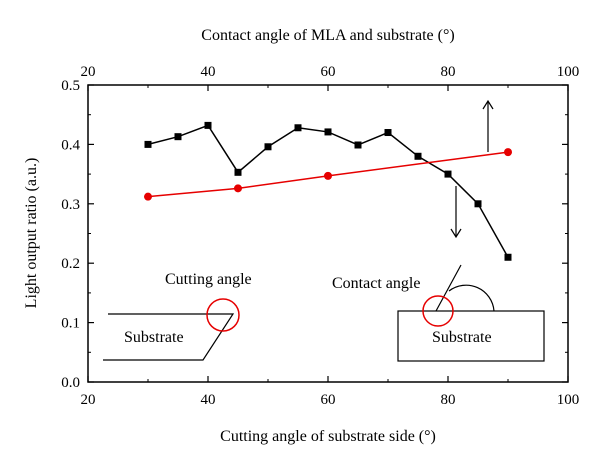 The width and height of the screenshot is (600, 465). What do you see at coordinates (568, 400) in the screenshot?
I see `x-tick-label: 100` at bounding box center [568, 400].